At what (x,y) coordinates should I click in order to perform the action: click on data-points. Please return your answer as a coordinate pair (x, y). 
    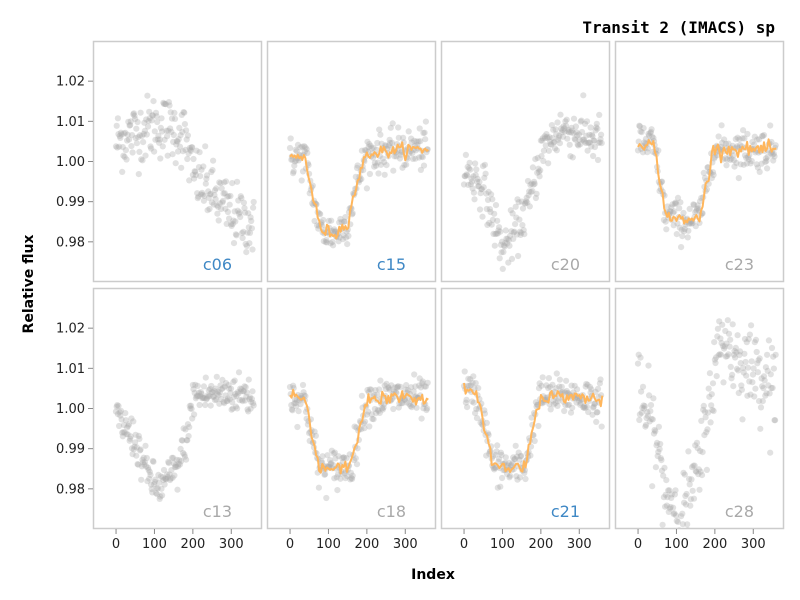
    Looking at the image, I should click on (184, 435).